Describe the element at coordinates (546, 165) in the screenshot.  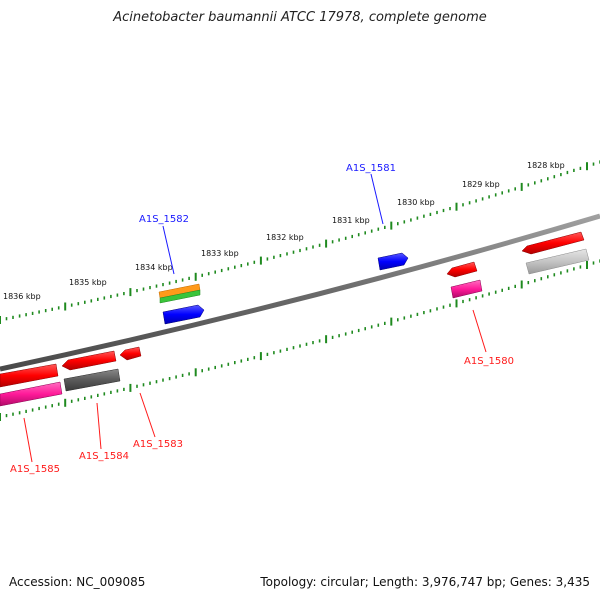
I see `ruler-label-1828: 1828 kbp` at that location.